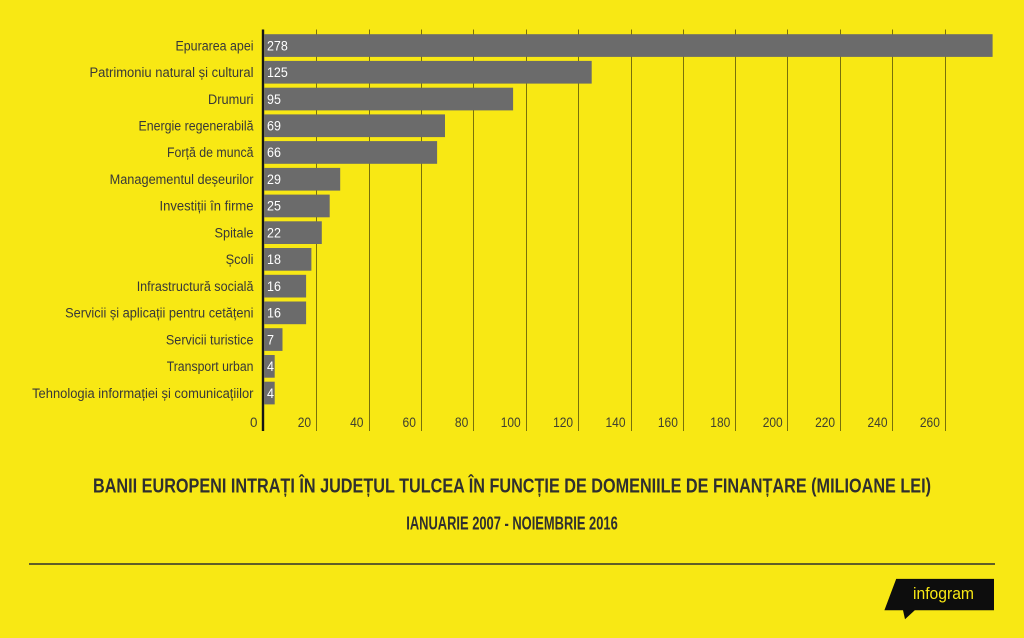  Describe the element at coordinates (943, 594) in the screenshot. I see `svg-text: infogram` at that location.